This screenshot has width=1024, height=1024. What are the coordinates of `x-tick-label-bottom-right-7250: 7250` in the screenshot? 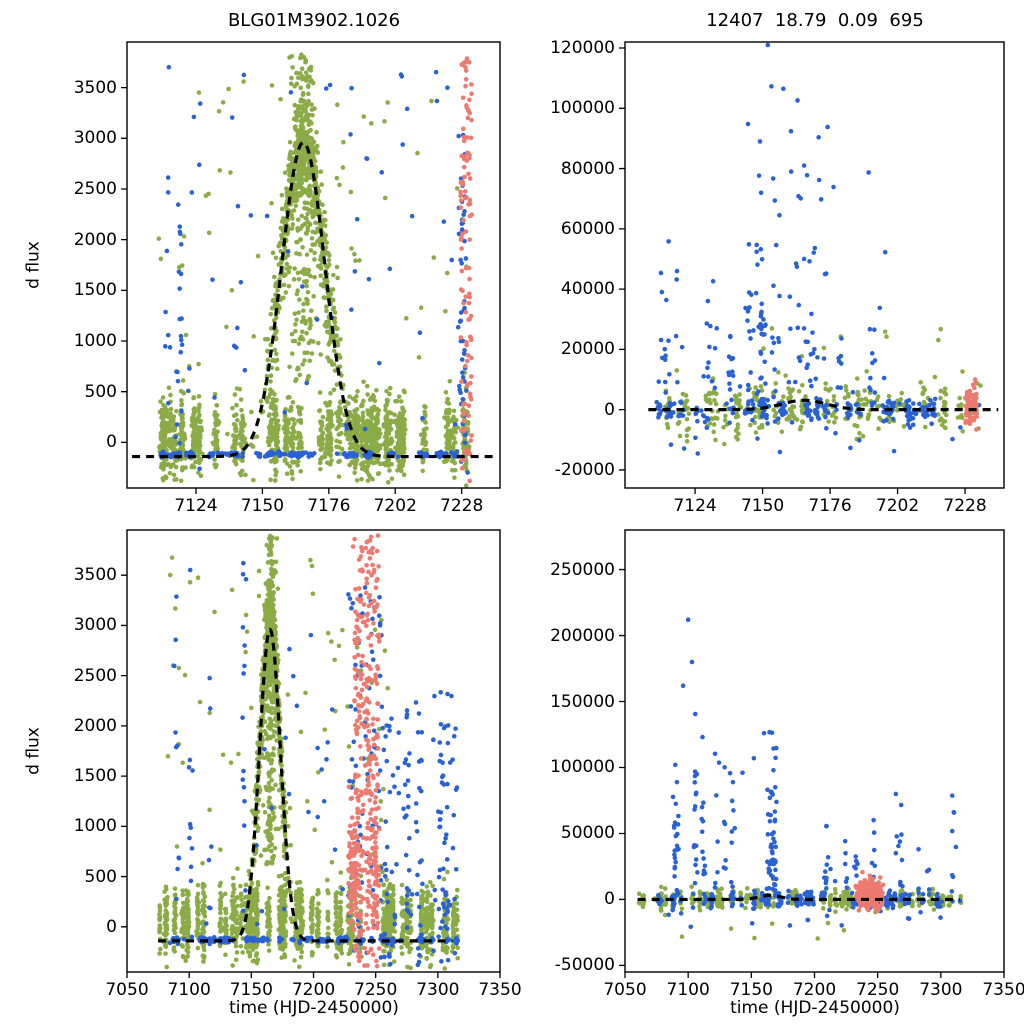 It's located at (878, 990).